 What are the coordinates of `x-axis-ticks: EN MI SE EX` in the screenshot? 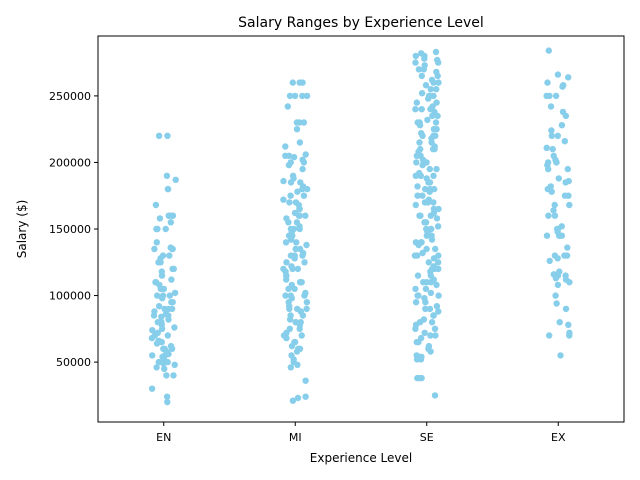 It's located at (361, 433).